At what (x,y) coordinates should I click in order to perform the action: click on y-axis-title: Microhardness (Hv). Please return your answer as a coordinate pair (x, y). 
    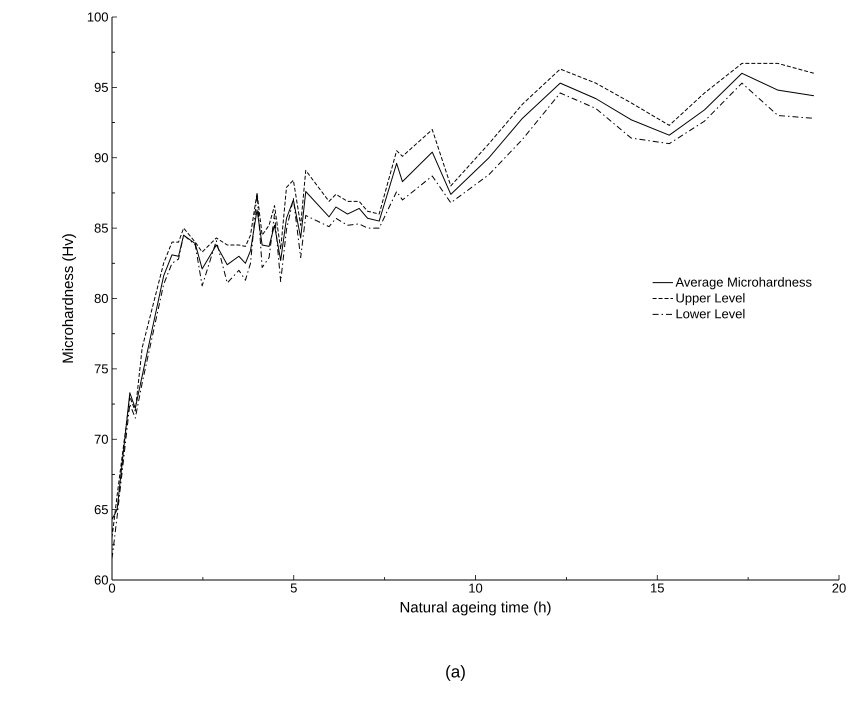
    Looking at the image, I should click on (69, 298).